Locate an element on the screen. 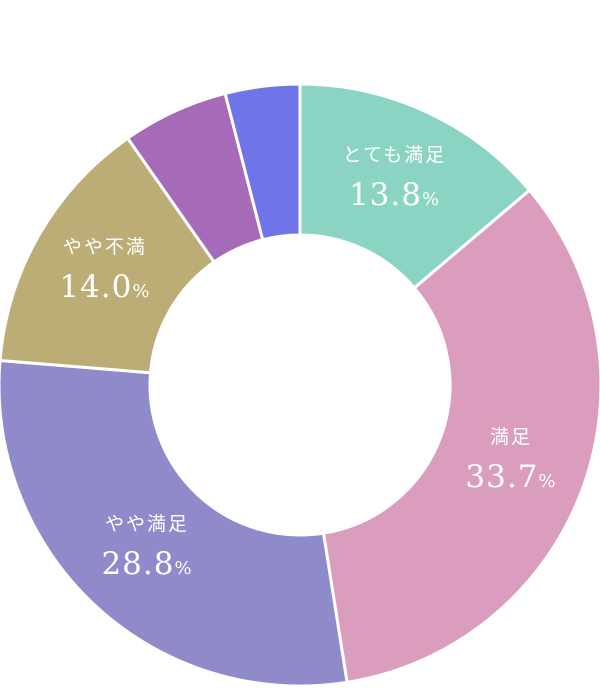  slice-unit-1: % is located at coordinates (547, 481).